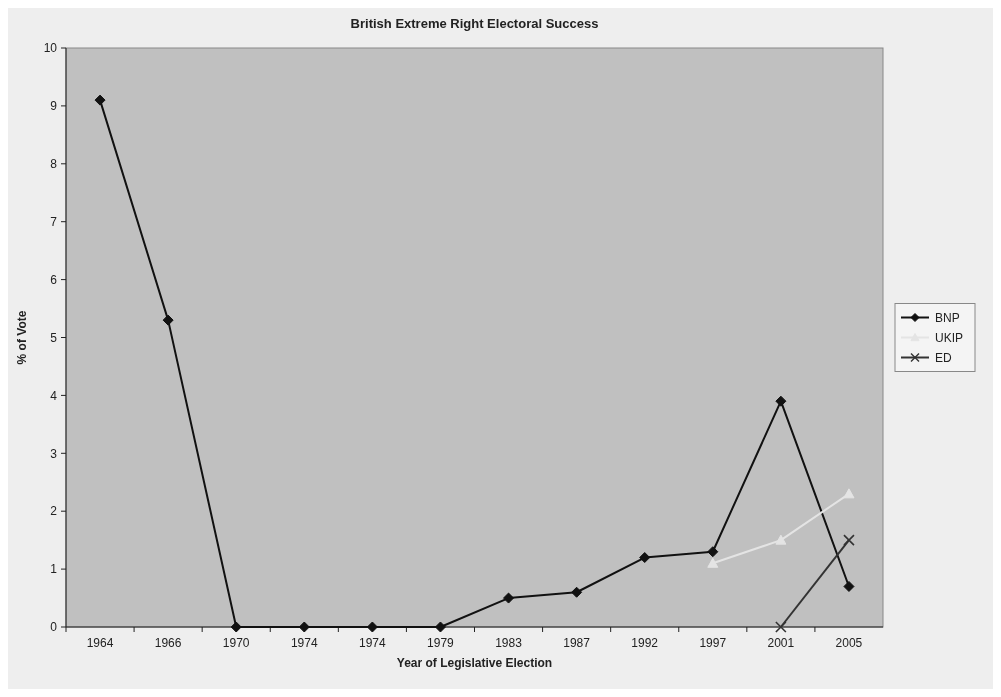 This screenshot has width=1001, height=697. What do you see at coordinates (54, 511) in the screenshot?
I see `y-tick-label: 2` at bounding box center [54, 511].